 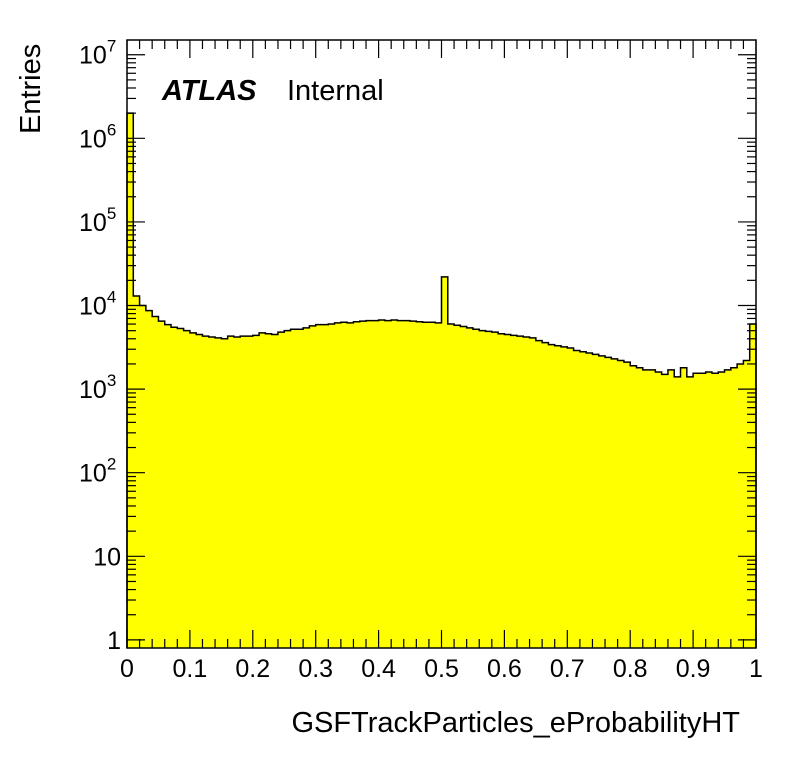 I want to click on y-tick-label: 1, so click(x=114, y=641).